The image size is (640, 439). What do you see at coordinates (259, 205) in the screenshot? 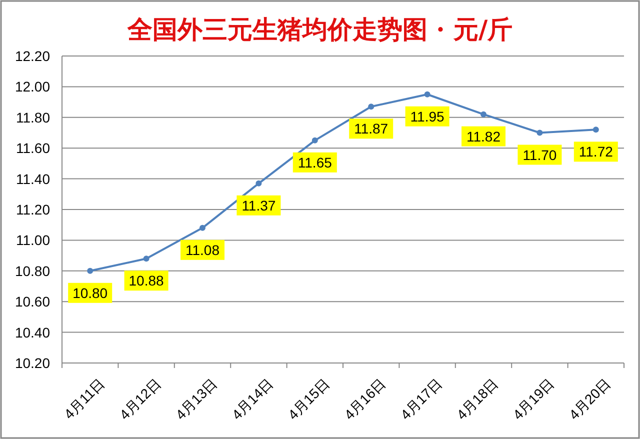
I see `data-label: 11.37` at bounding box center [259, 205].